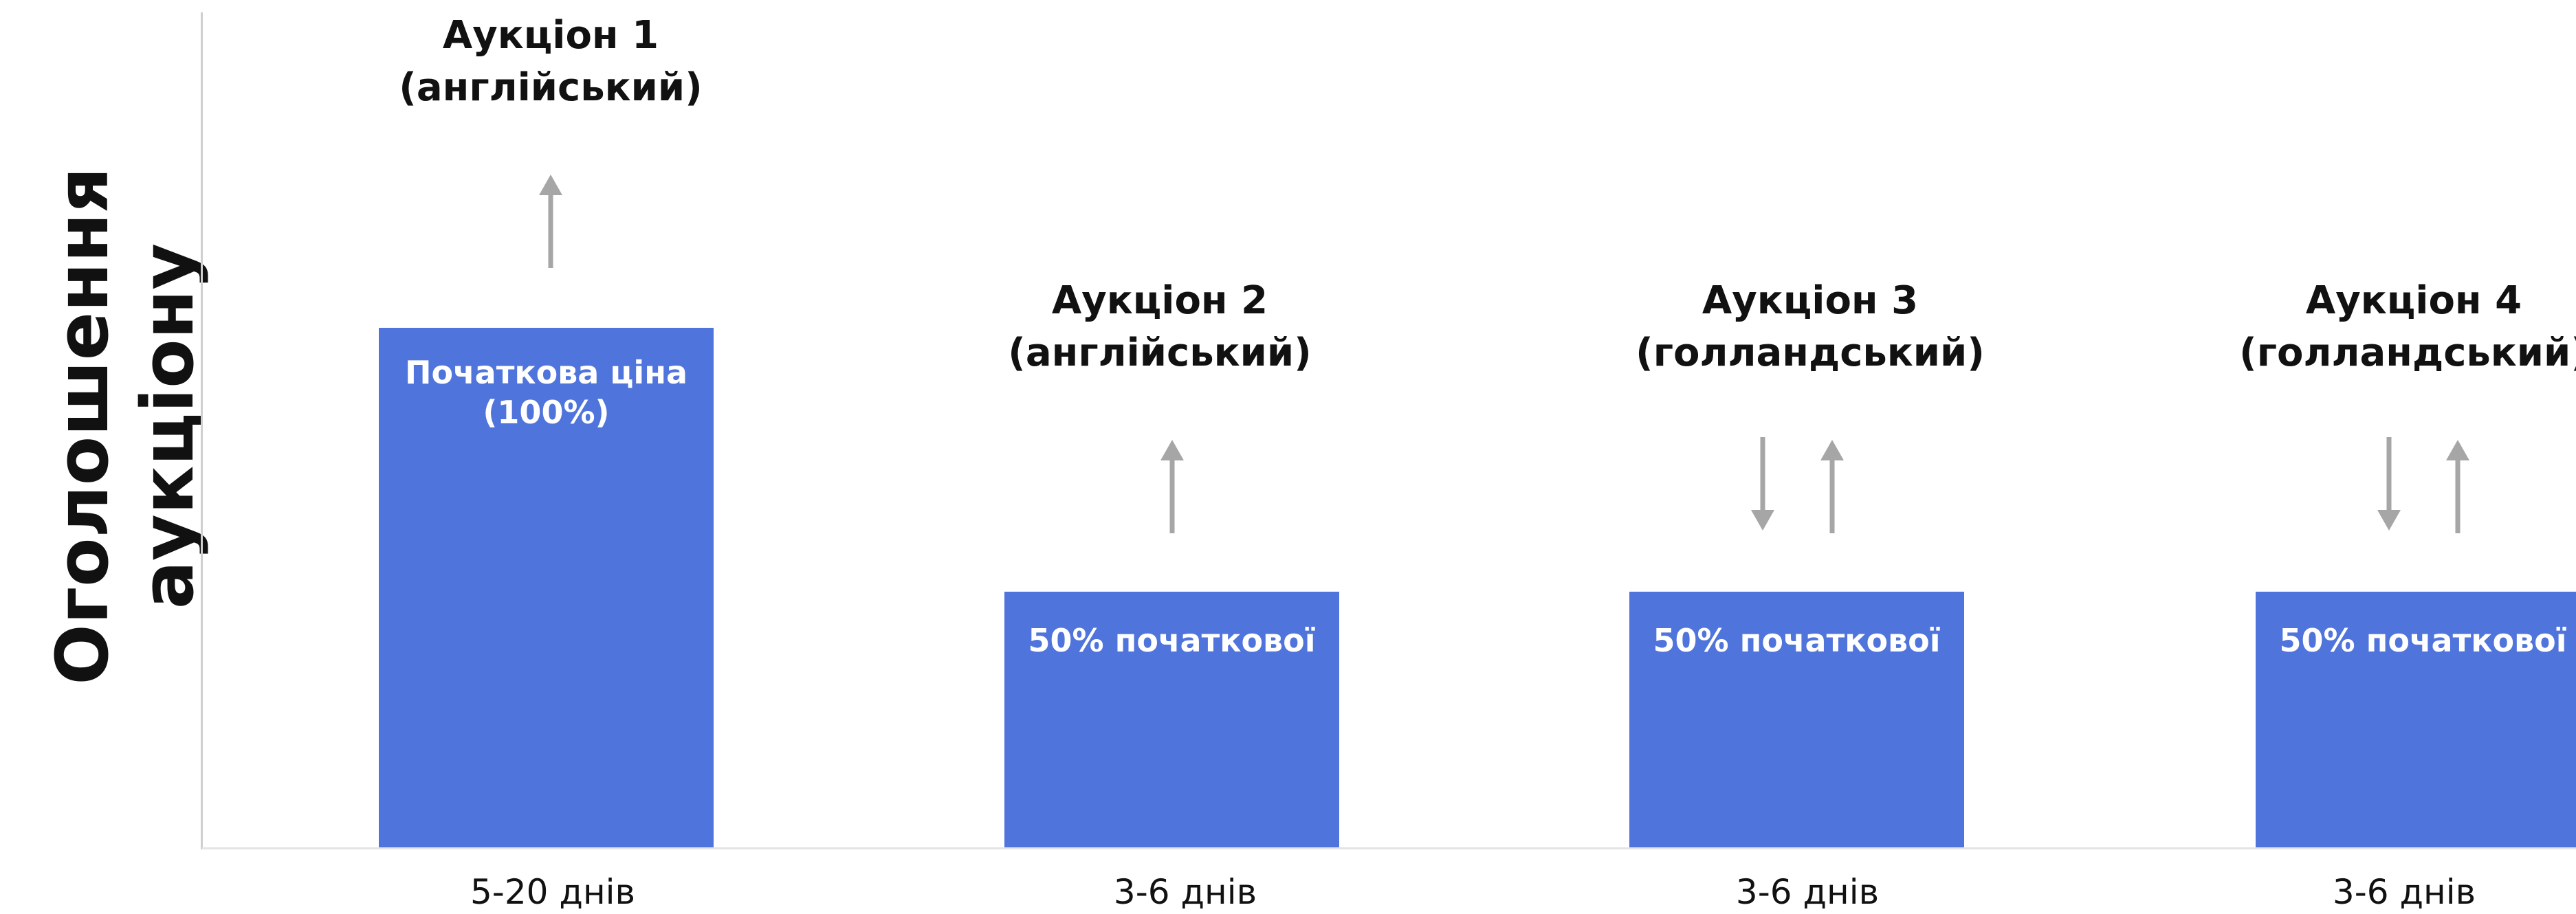  Describe the element at coordinates (1171, 719) in the screenshot. I see `auction-2-bar: 50% початкової` at that location.